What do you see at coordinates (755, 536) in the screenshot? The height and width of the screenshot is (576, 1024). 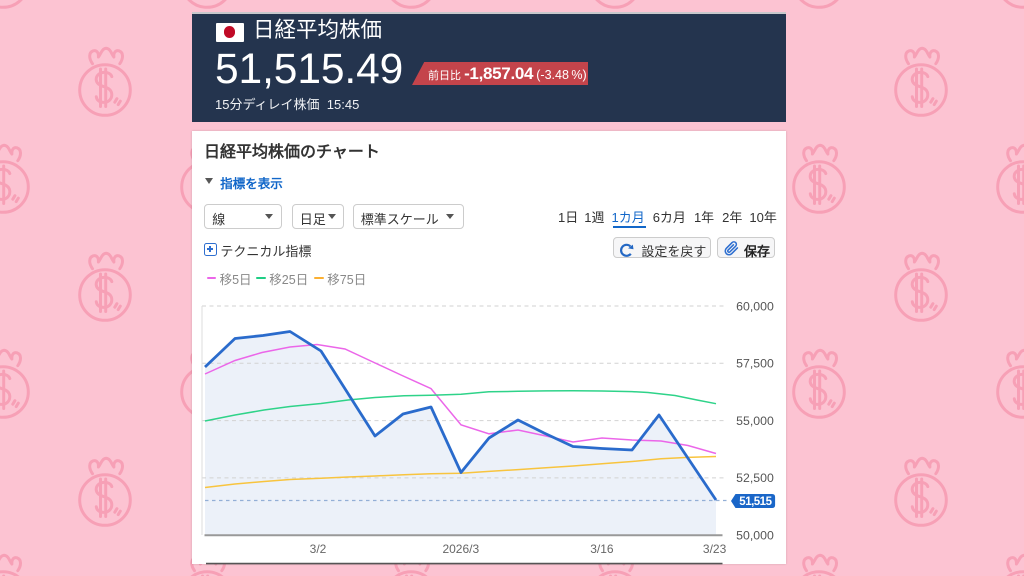 I see `svg-text: 50,000` at bounding box center [755, 536].